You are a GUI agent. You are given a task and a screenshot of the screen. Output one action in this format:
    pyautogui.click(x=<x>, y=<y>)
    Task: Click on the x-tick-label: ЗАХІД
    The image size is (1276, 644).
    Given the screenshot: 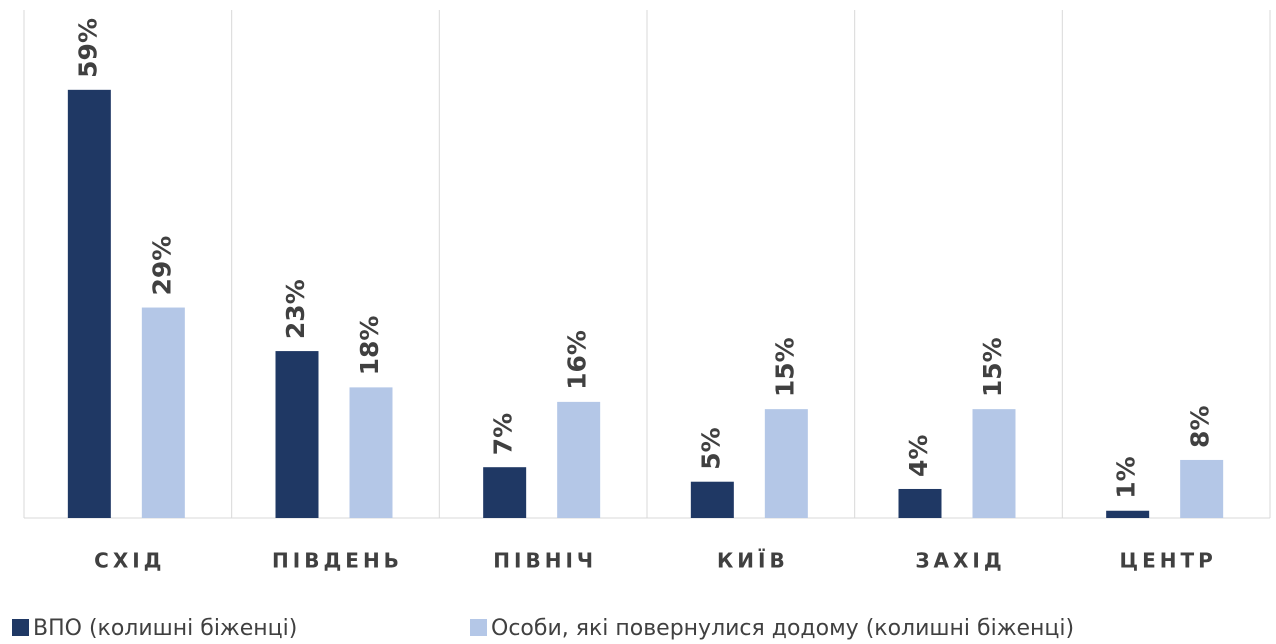 What is the action you would take?
    pyautogui.click(x=960, y=561)
    